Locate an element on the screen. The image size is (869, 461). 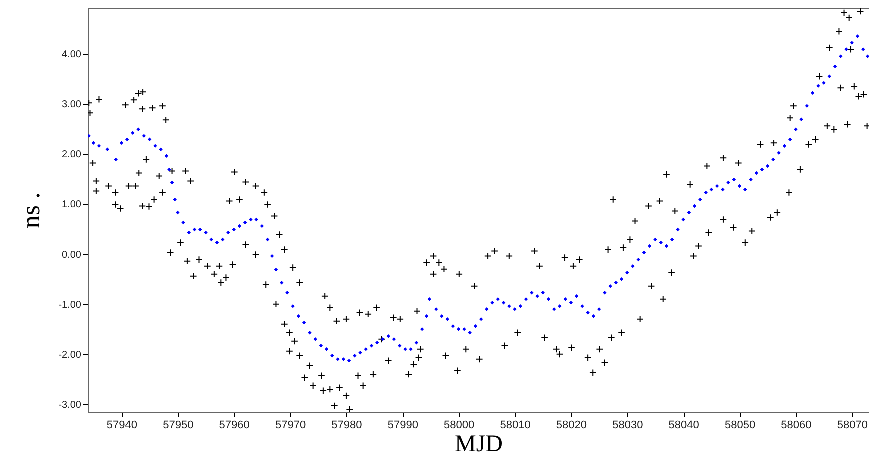
x-tick-label: 58070 is located at coordinates (852, 426).